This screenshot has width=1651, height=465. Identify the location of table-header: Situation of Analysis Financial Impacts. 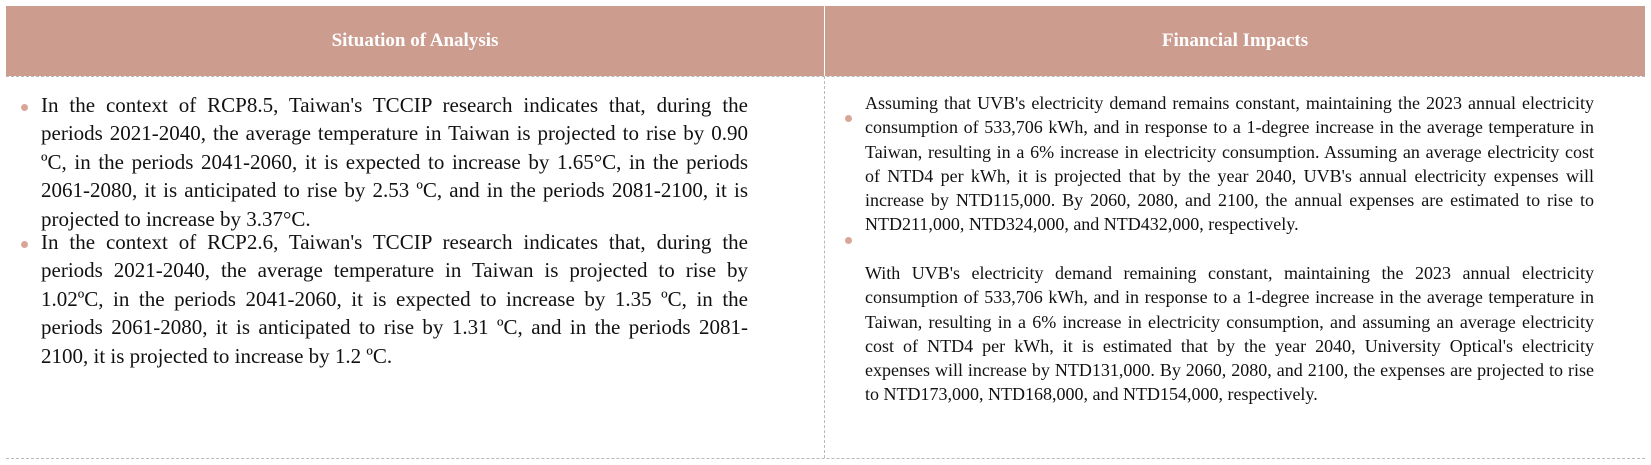
(825, 41).